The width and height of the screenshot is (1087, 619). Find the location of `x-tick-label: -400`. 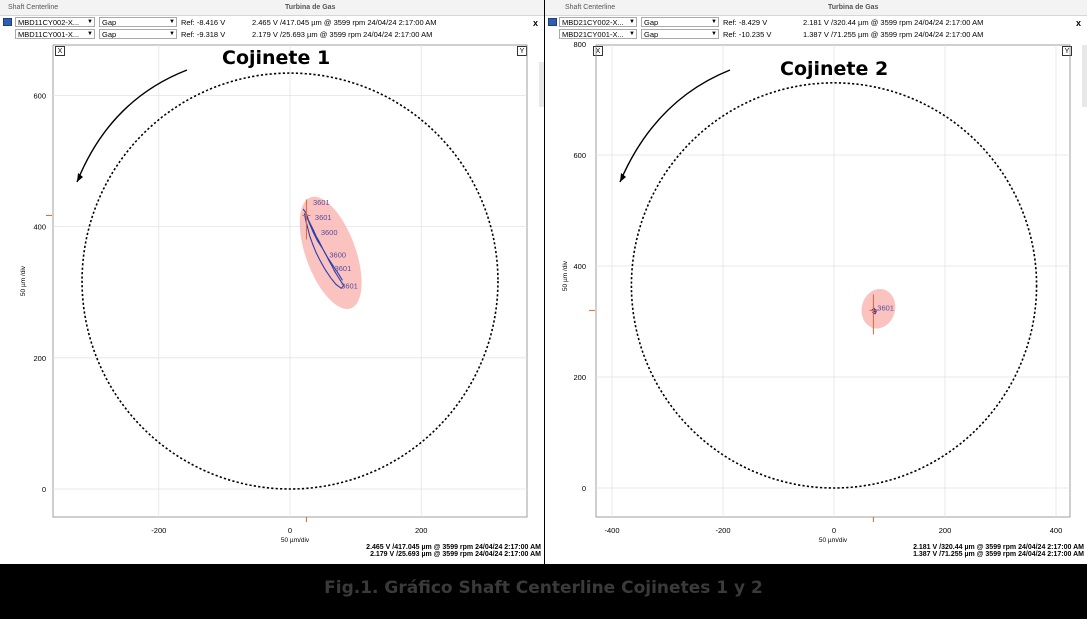

x-tick-label: -400 is located at coordinates (611, 530).